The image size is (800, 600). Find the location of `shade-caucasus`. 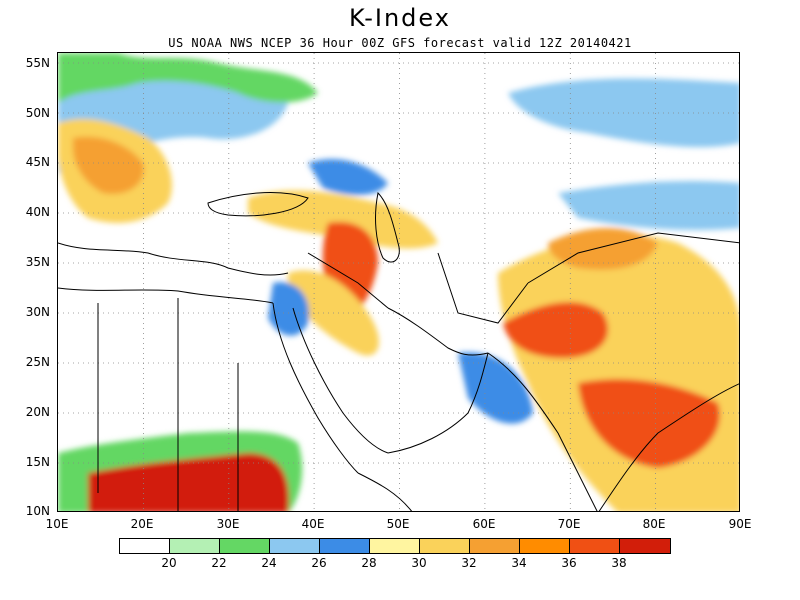

shade-caucasus is located at coordinates (348, 177).